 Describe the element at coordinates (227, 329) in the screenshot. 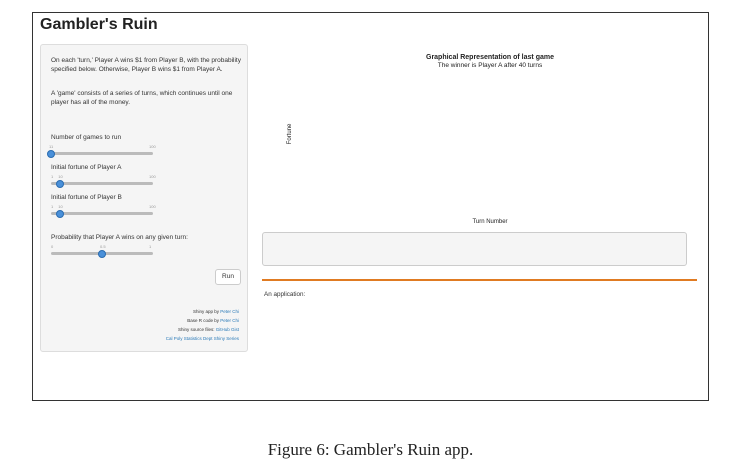

I see `credit-link: GitHub Gist` at that location.